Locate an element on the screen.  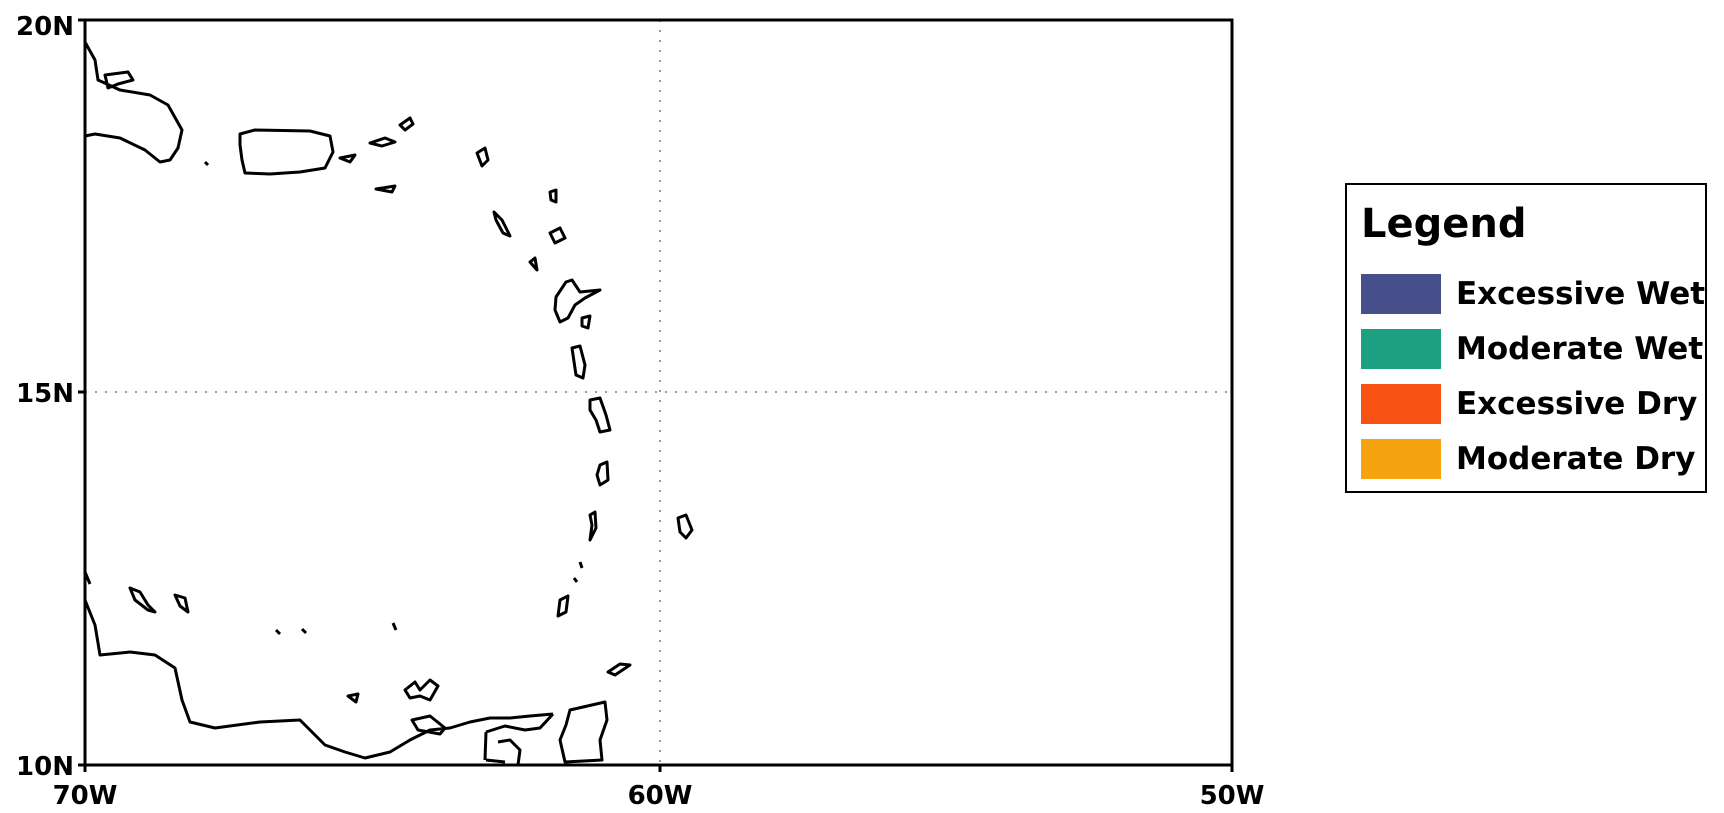
legend-title: Legend is located at coordinates (1444, 224).